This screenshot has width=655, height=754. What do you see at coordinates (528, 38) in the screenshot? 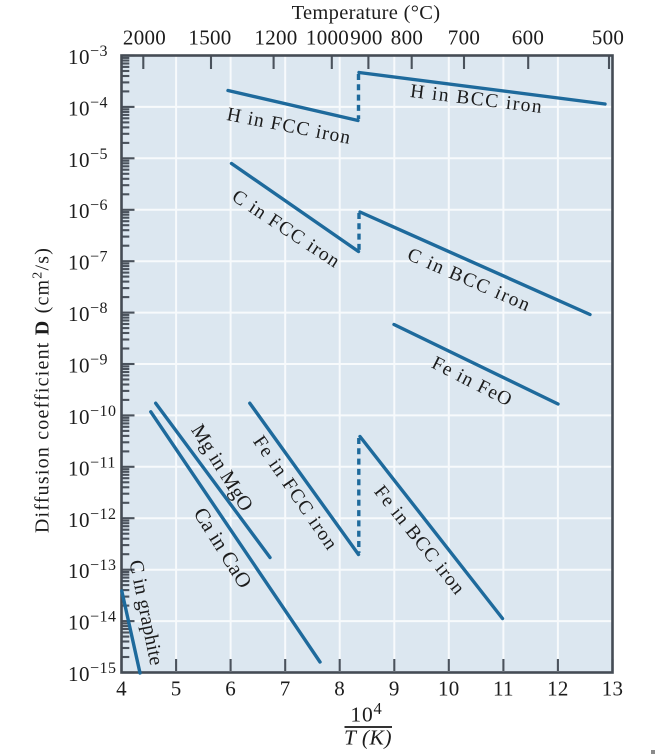
I see `svg-text: 600` at bounding box center [528, 38].